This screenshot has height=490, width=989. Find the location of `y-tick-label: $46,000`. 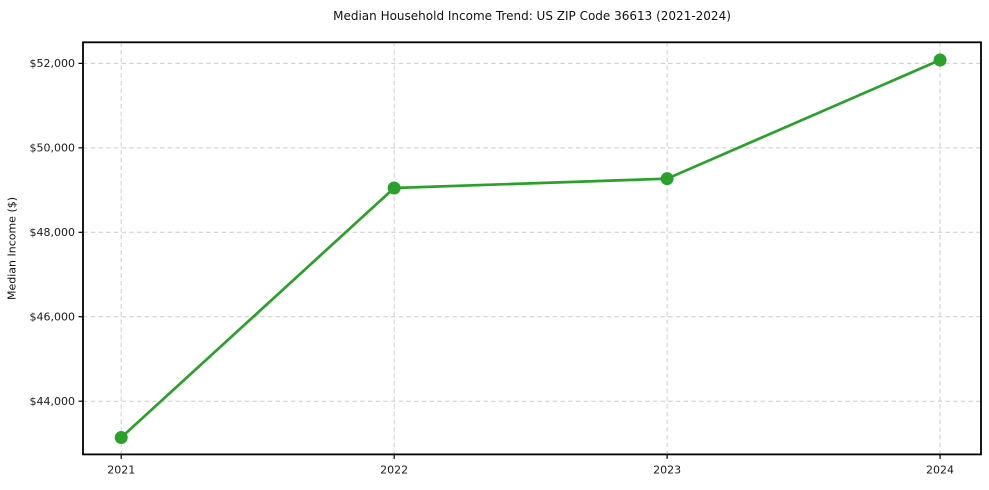

y-tick-label: $46,000 is located at coordinates (53, 317).